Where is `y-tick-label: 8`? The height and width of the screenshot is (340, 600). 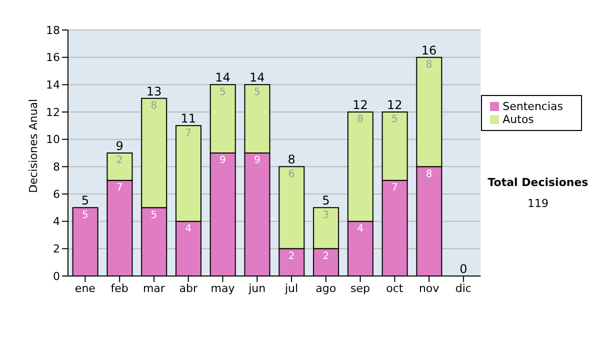 y-tick-label: 8 is located at coordinates (56, 167).